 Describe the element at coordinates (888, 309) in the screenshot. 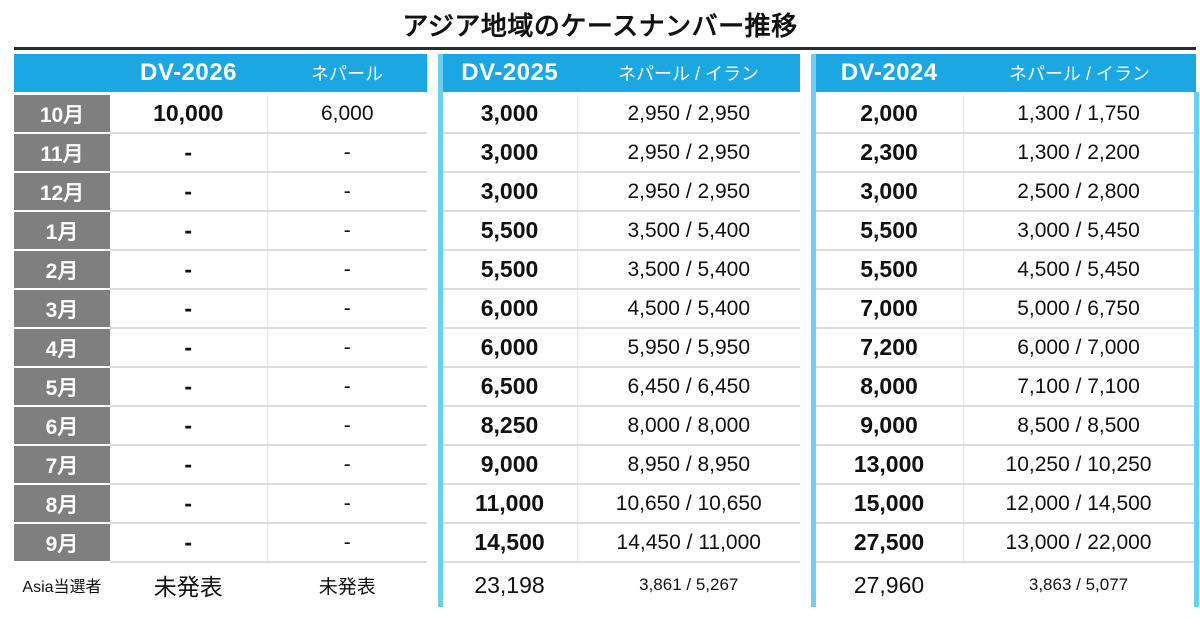

I see `dv2024-value: 7,000` at that location.